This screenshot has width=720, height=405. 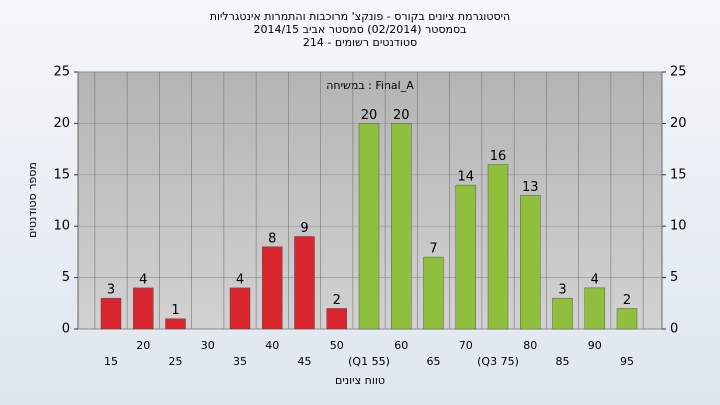 What do you see at coordinates (208, 345) in the screenshot?
I see `x-tick-label: 30` at bounding box center [208, 345].